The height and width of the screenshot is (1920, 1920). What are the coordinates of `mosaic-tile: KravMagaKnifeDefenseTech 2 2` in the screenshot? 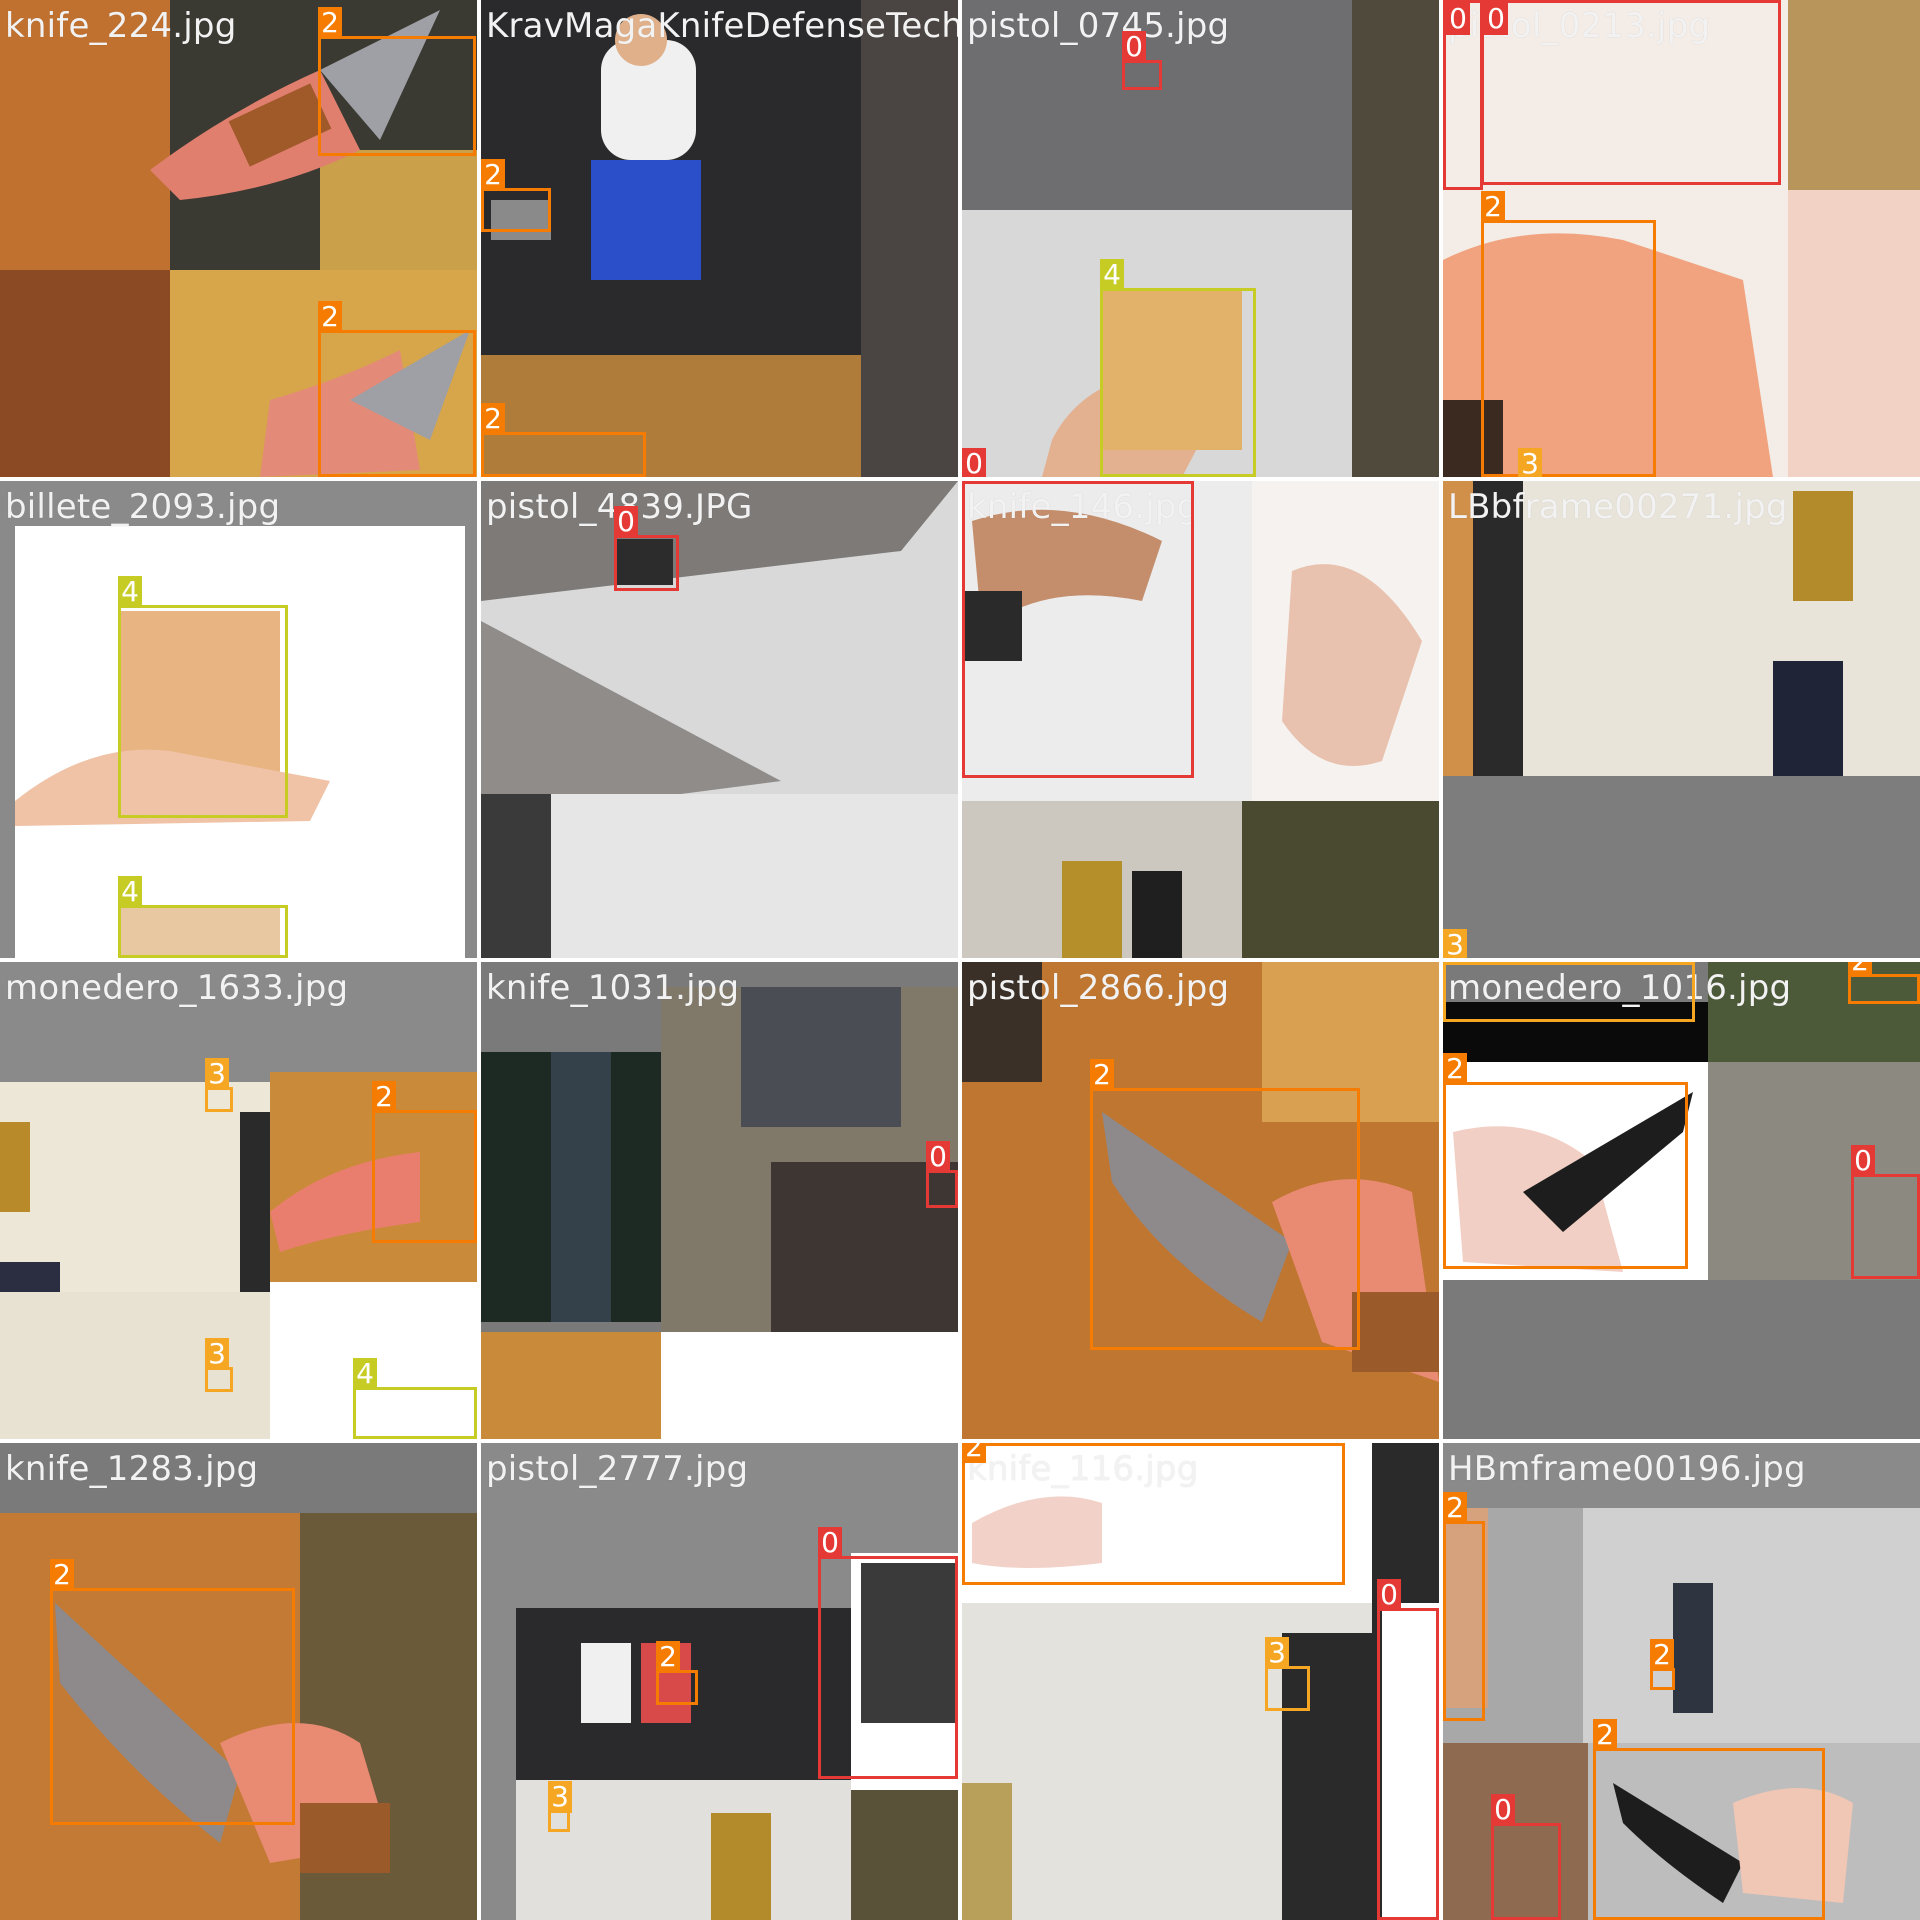 It's located at (719, 238).